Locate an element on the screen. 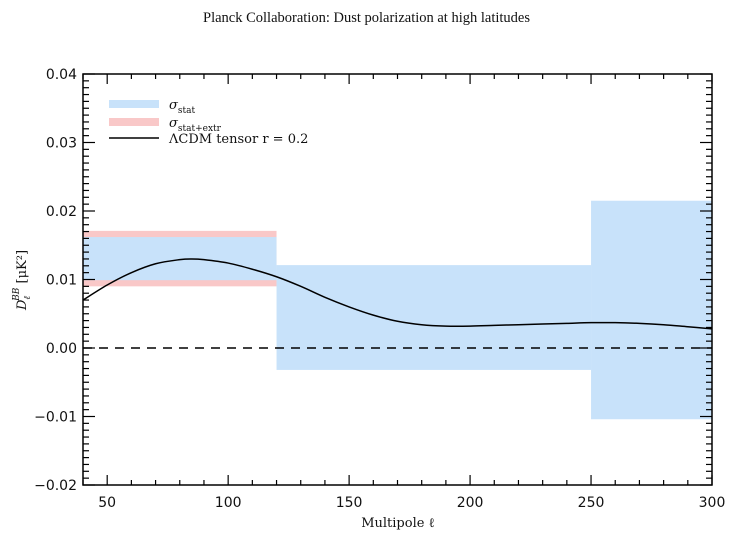  x-tick-label: 150 is located at coordinates (349, 503).